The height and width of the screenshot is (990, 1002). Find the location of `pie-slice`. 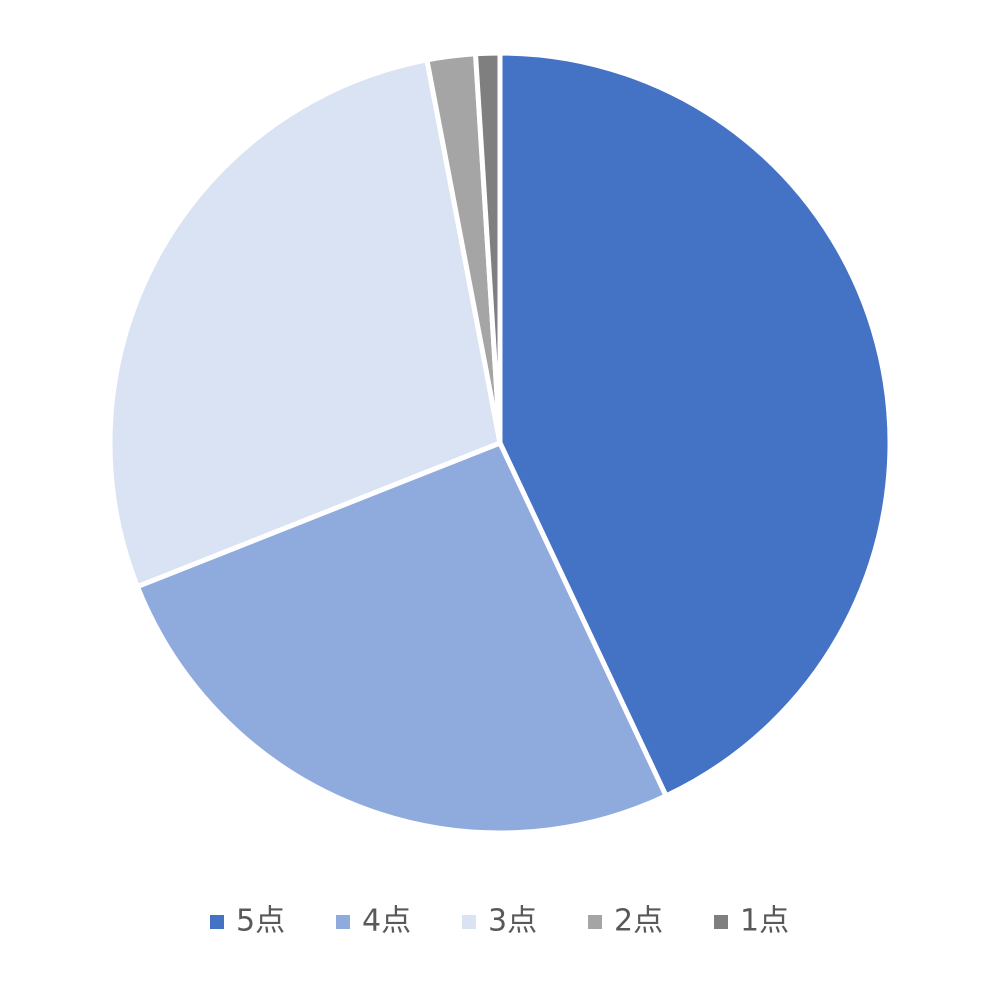

pie-slice is located at coordinates (488, 248).